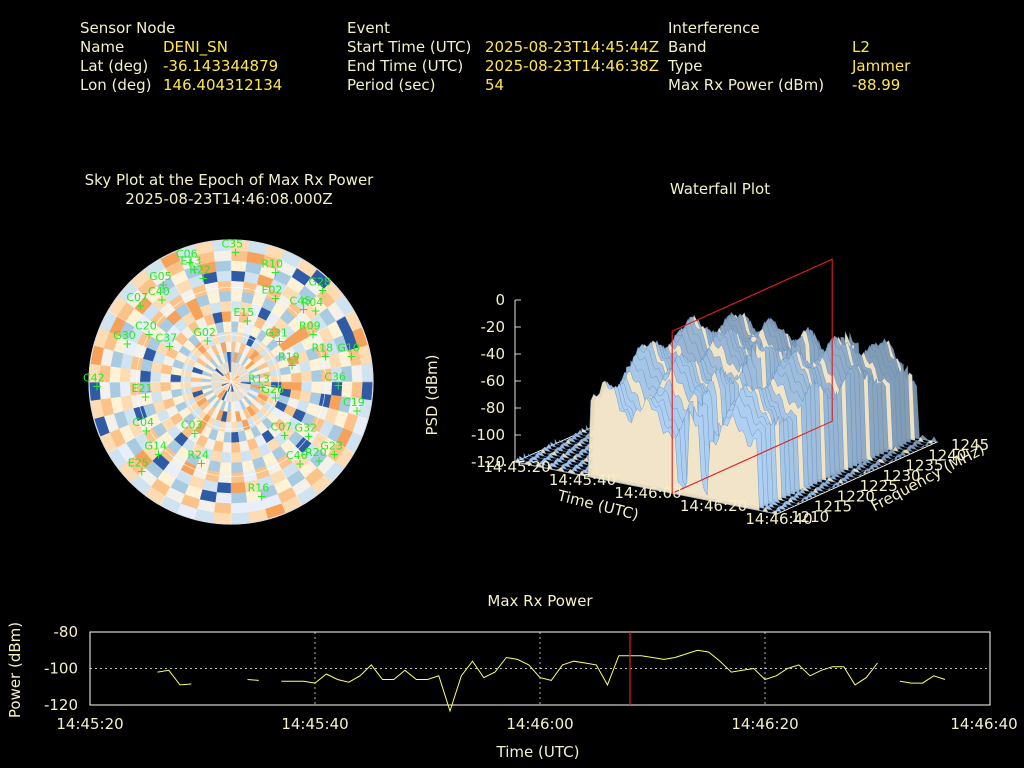 This screenshot has height=768, width=1024. I want to click on satellite-label: C07, so click(137, 297).